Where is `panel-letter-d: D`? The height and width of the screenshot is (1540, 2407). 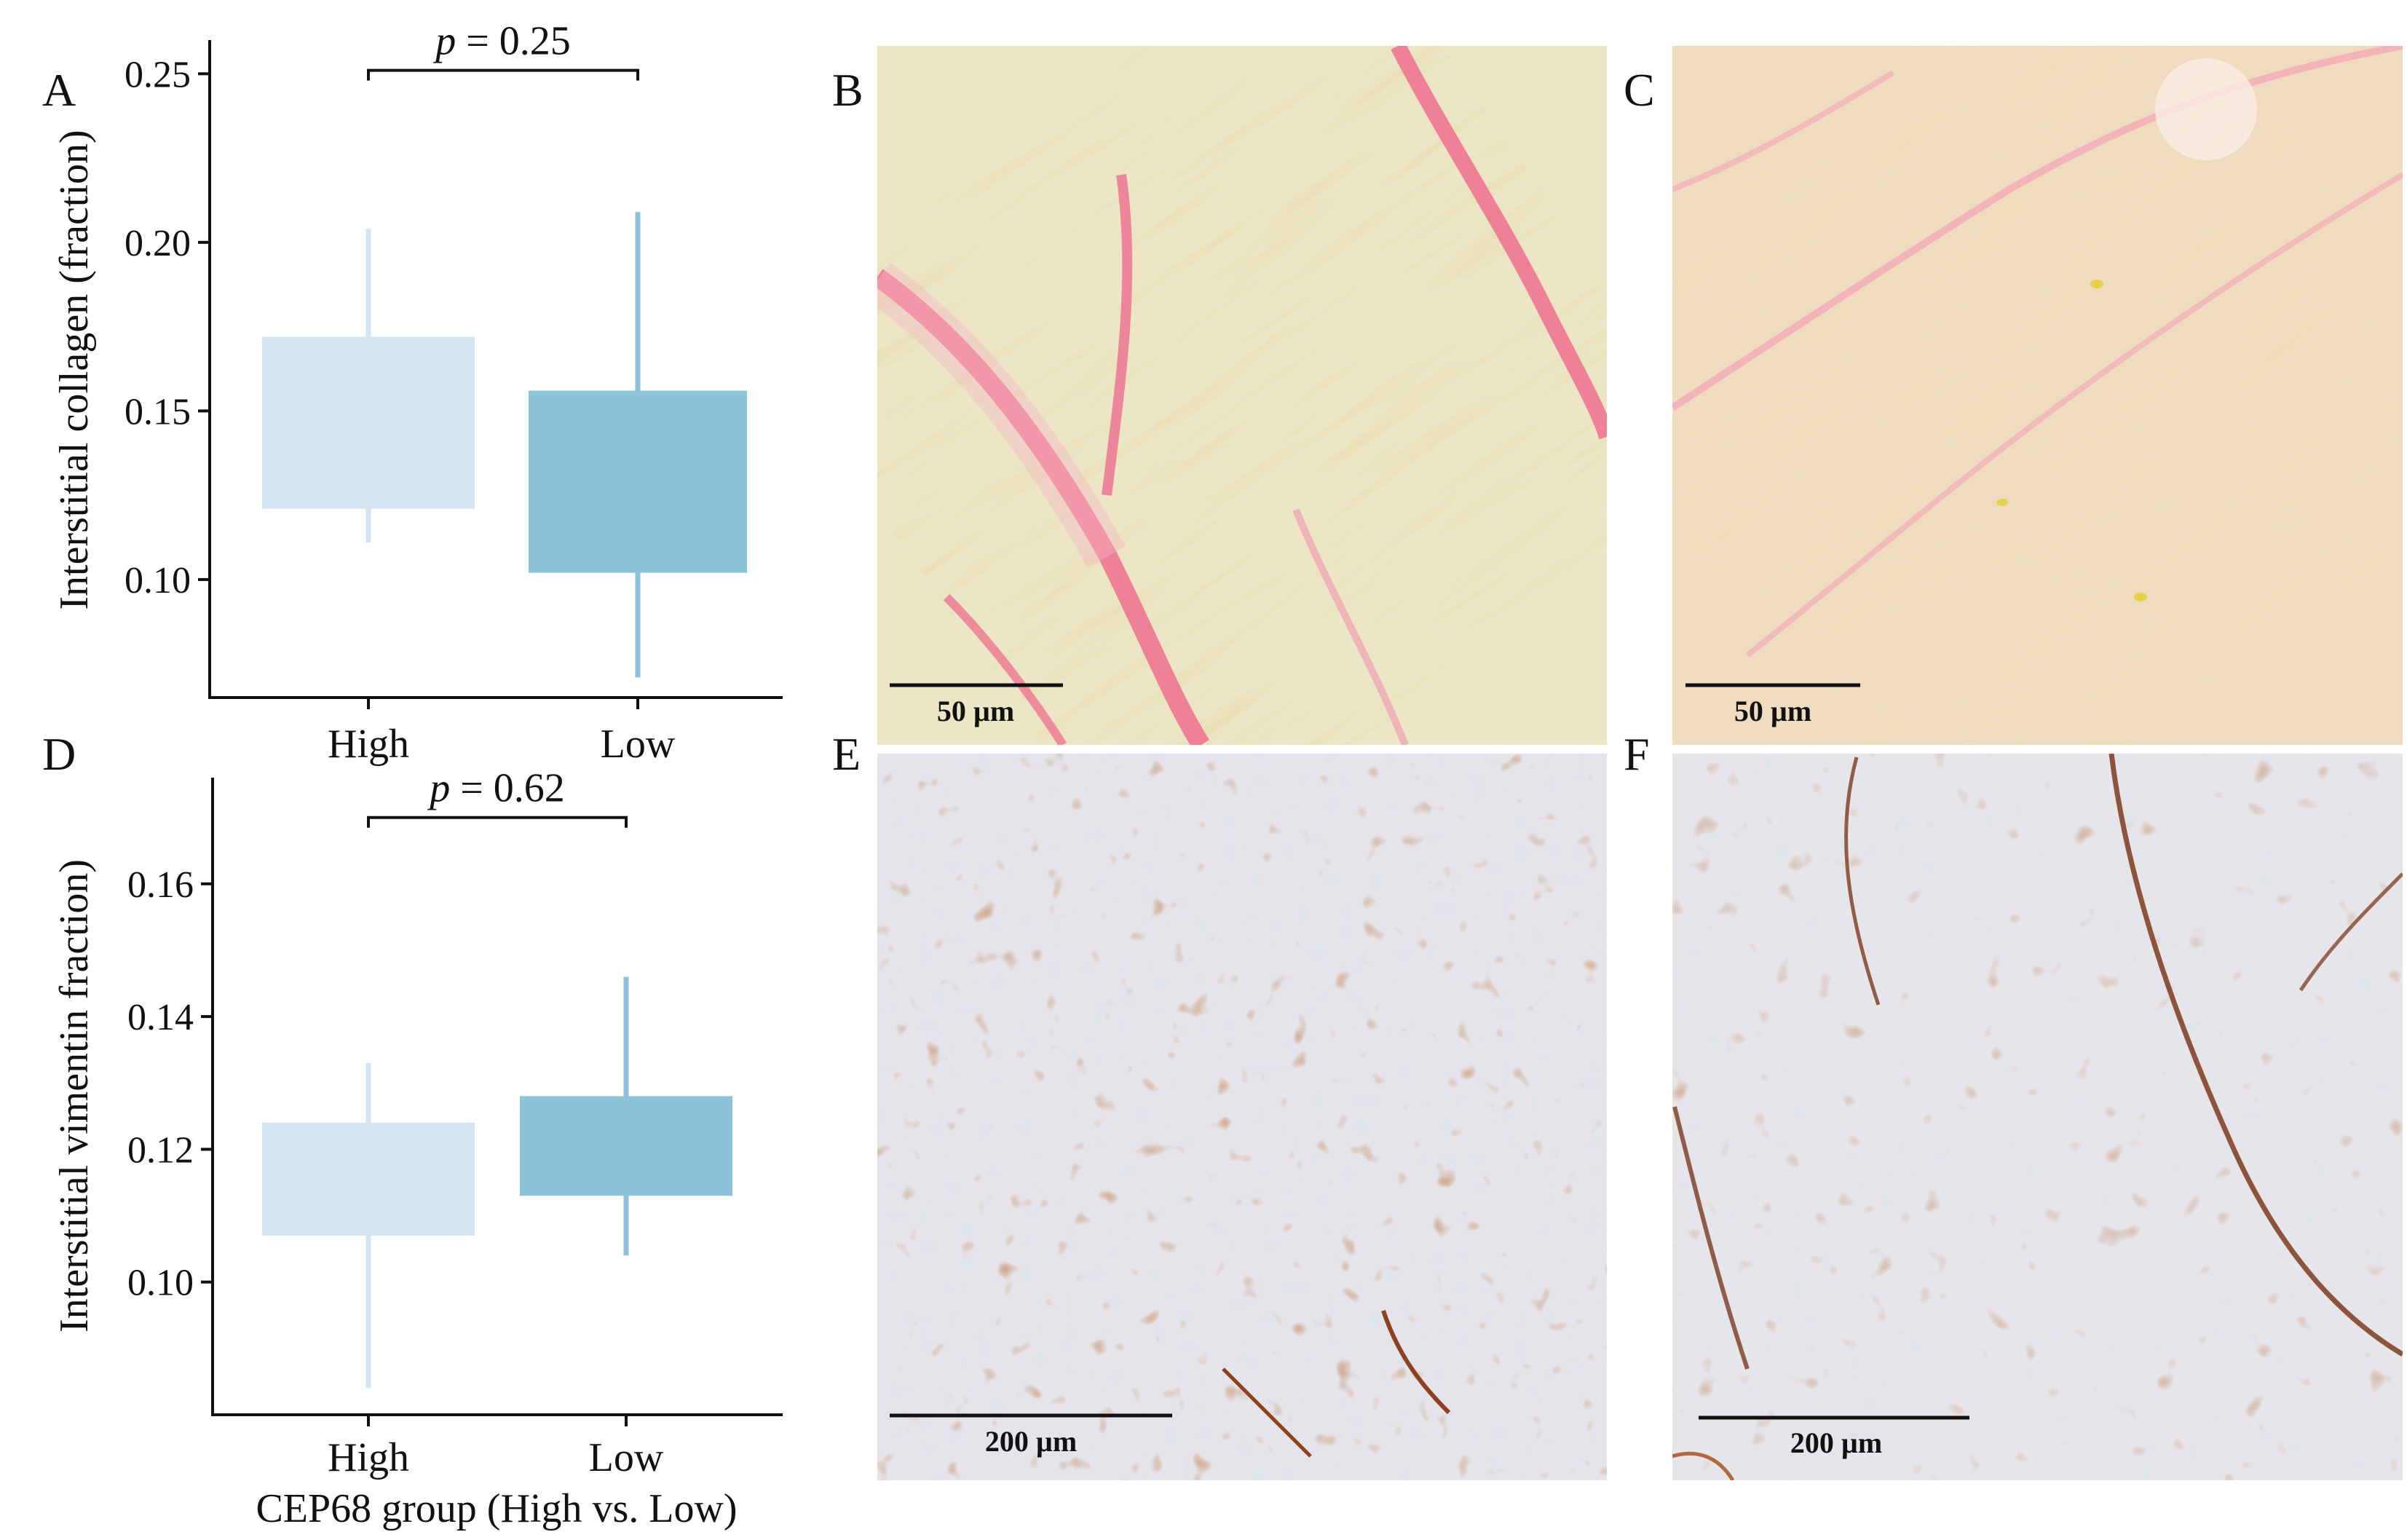 panel-letter-d: D is located at coordinates (59, 754).